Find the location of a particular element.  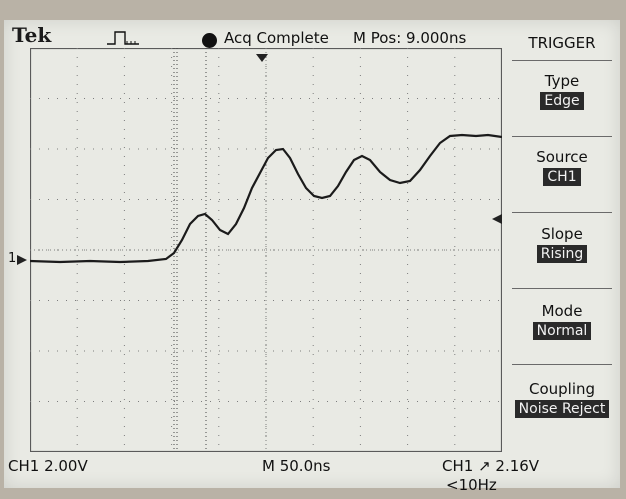

menu-title: TRIGGER is located at coordinates (562, 43).